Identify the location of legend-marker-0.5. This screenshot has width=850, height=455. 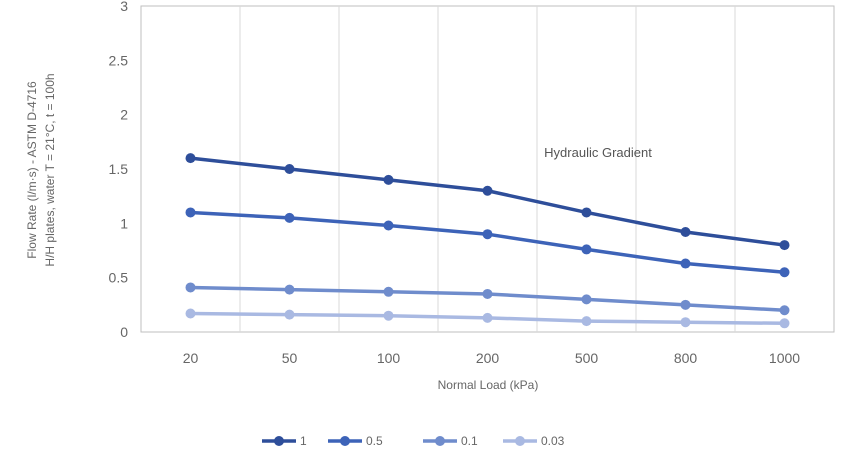
(345, 441).